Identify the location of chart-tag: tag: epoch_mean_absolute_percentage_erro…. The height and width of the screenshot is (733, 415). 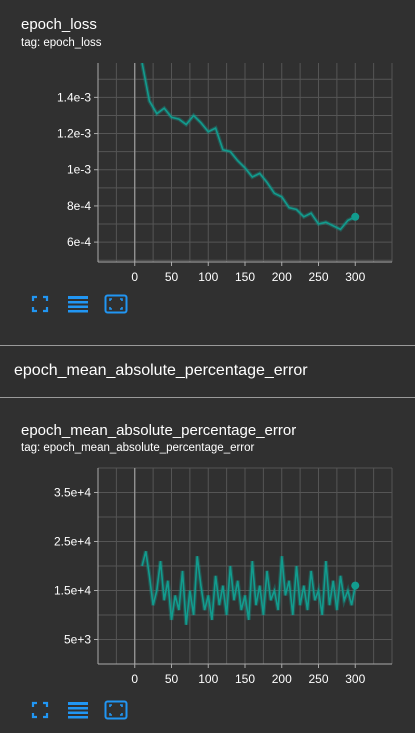
(138, 448).